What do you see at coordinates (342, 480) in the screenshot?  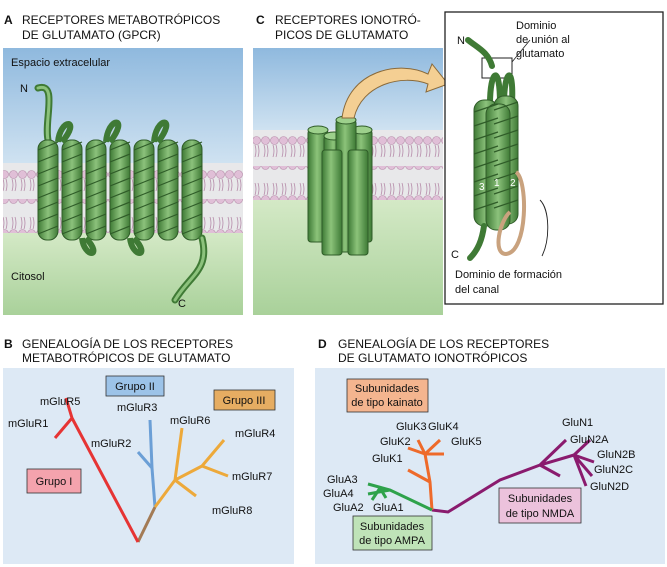 I see `leaf-glua3: GluA3` at bounding box center [342, 480].